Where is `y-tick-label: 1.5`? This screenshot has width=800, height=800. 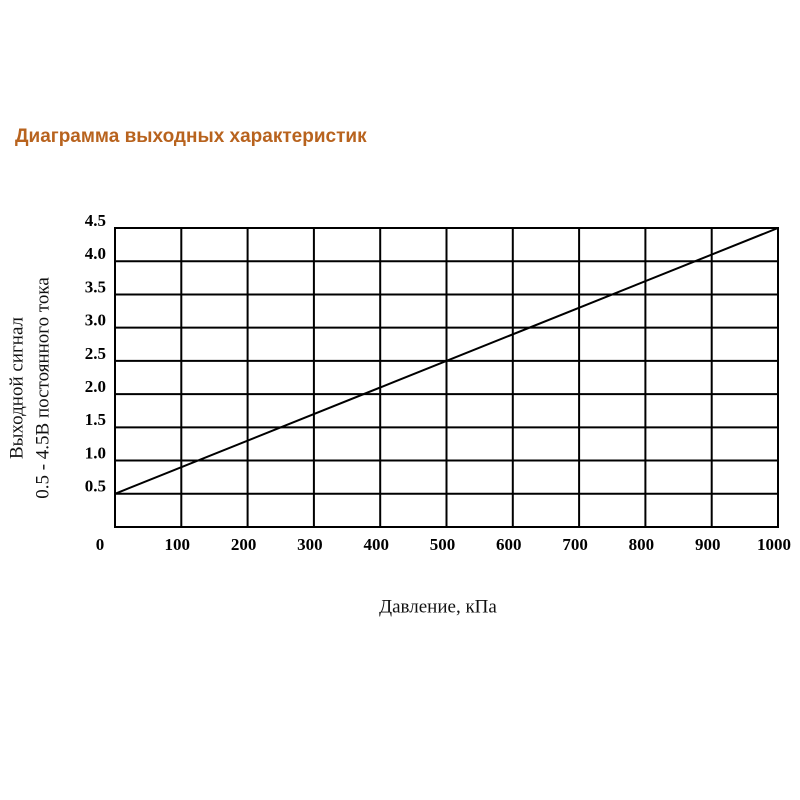
y-tick-label: 1.5 is located at coordinates (95, 419).